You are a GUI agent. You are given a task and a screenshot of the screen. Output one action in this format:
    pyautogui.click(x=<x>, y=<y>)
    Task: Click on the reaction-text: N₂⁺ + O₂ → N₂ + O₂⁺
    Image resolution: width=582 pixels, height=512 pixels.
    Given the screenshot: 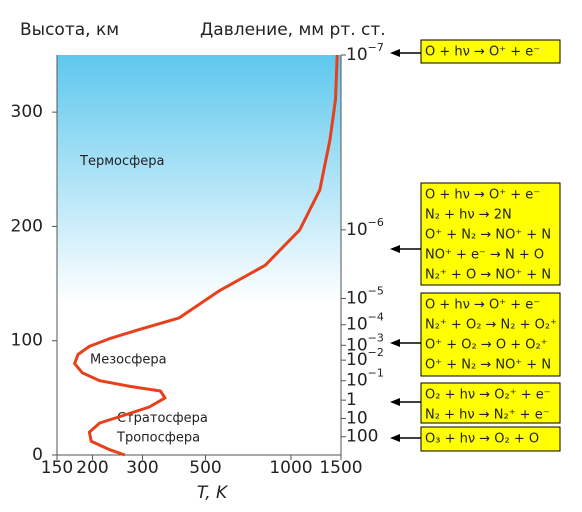 What is the action you would take?
    pyautogui.click(x=491, y=325)
    